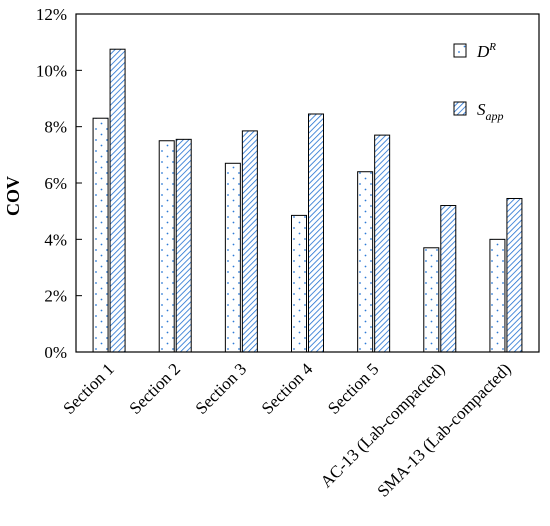 The image size is (550, 526). What do you see at coordinates (221, 388) in the screenshot?
I see `x-category-label: Section 3` at bounding box center [221, 388].